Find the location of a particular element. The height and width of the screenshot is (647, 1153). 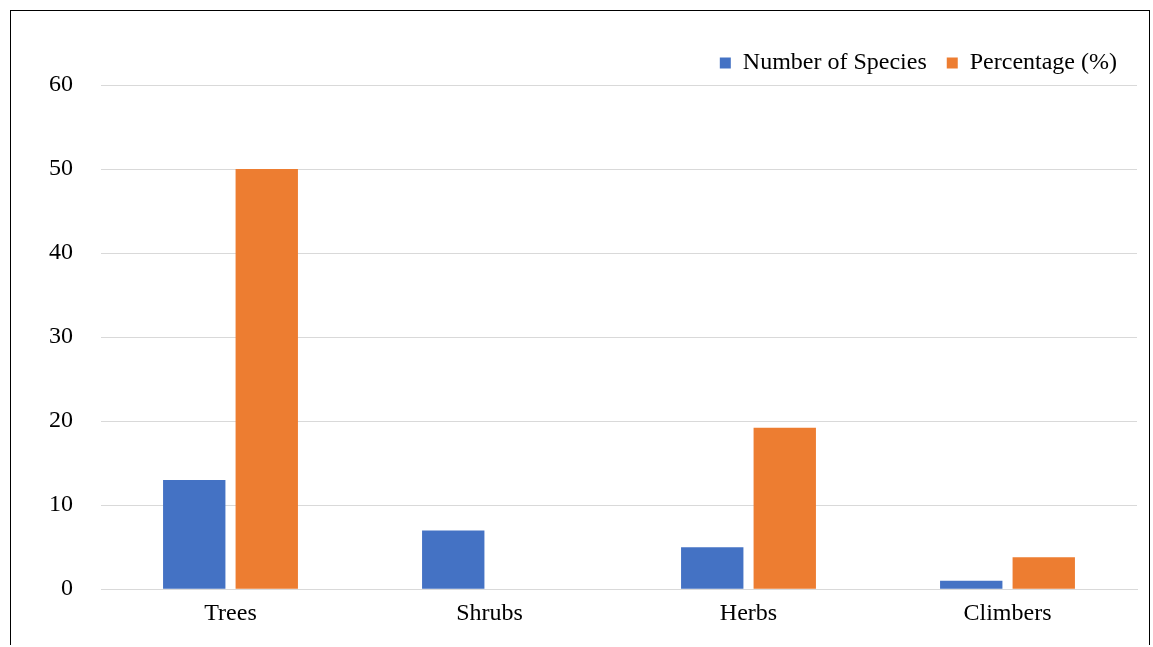

y-tick-label: 30 is located at coordinates (61, 335).